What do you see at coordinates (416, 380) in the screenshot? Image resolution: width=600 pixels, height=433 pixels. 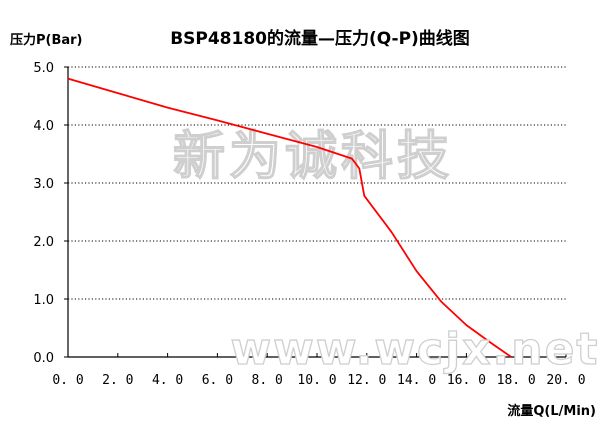 I see `x-tick-label: 14. 0` at bounding box center [416, 380].